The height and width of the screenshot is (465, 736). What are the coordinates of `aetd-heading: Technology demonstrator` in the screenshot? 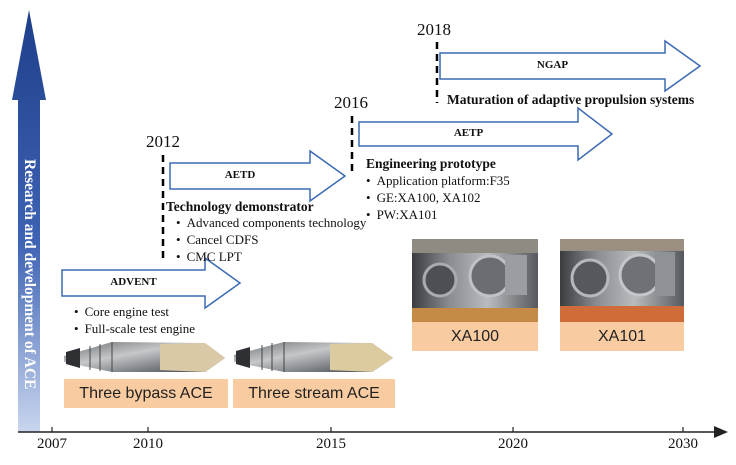 It's located at (240, 206).